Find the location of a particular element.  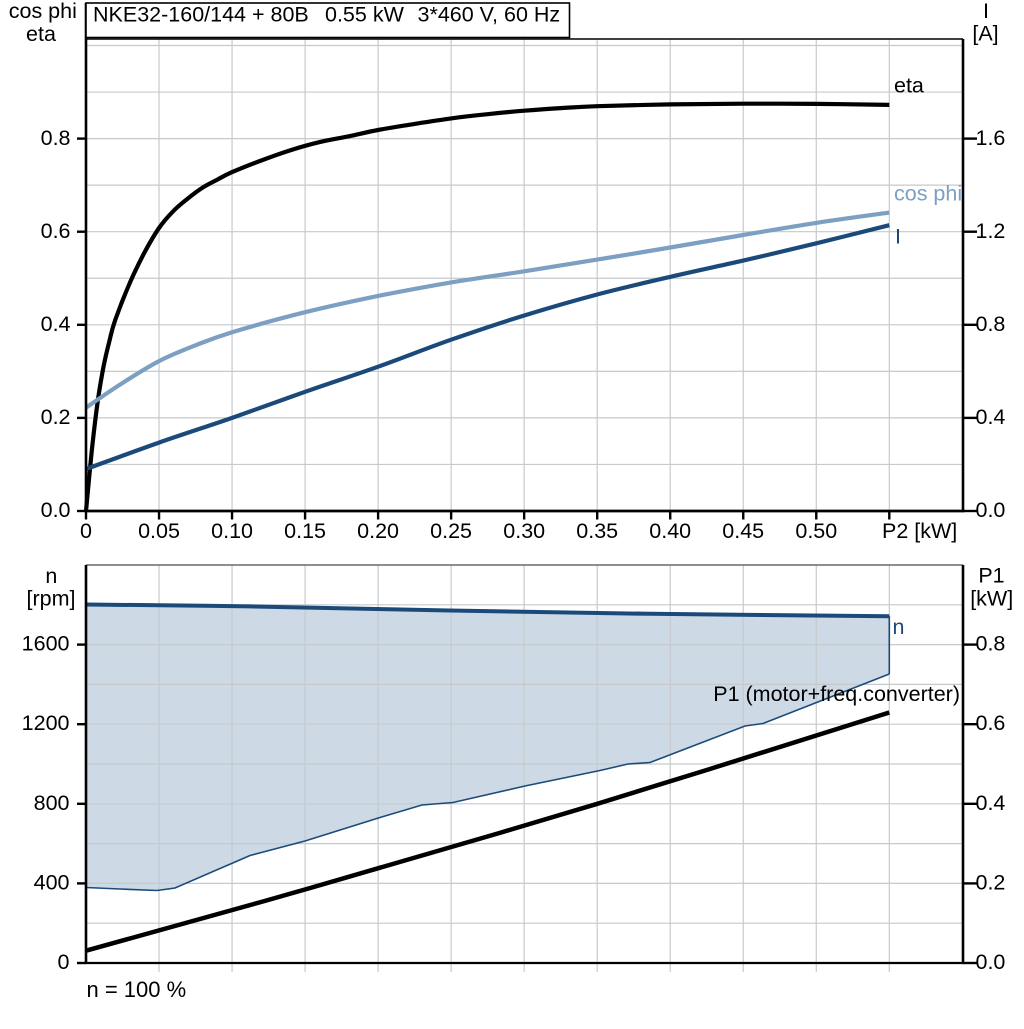

svg-text: 1.2 is located at coordinates (991, 231).